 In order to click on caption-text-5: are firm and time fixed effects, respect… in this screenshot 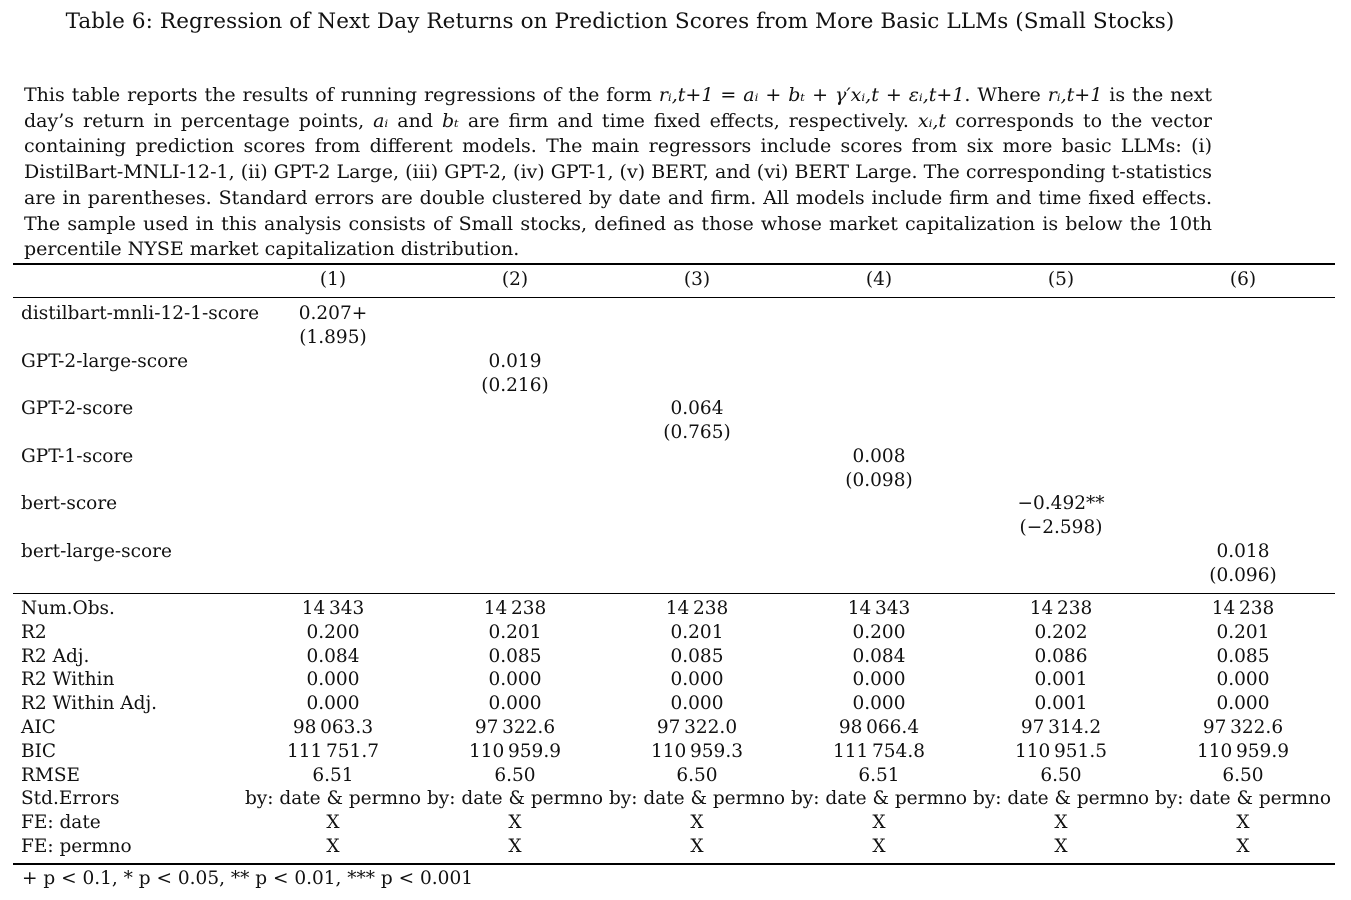, I will do `click(688, 120)`.